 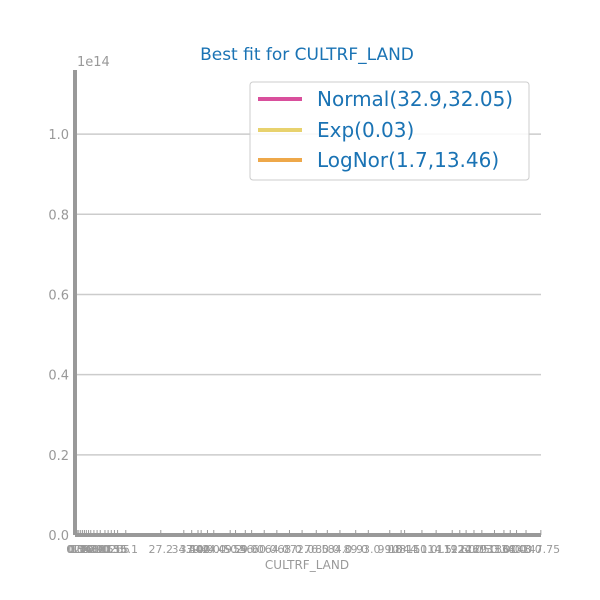 What do you see at coordinates (495, 549) in the screenshot?
I see `x-tick-label: 133.0` at bounding box center [495, 549].